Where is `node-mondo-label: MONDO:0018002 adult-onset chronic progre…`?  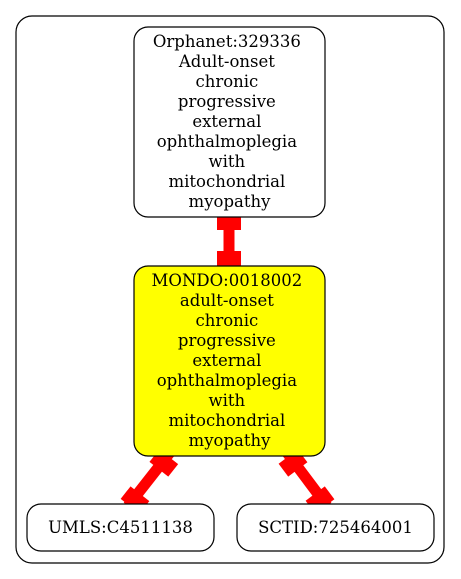
node-mondo-label: MONDO:0018002 adult-onset chronic progre… is located at coordinates (230, 360).